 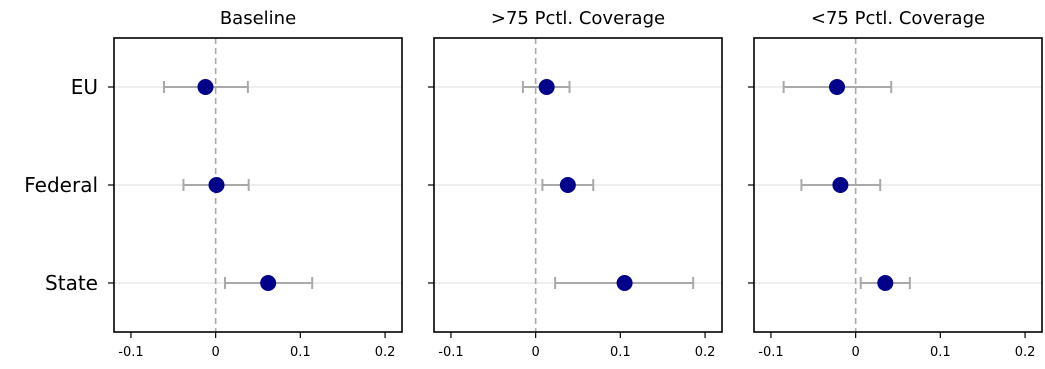 What do you see at coordinates (258, 18) in the screenshot?
I see `panel-title: Baseline` at bounding box center [258, 18].